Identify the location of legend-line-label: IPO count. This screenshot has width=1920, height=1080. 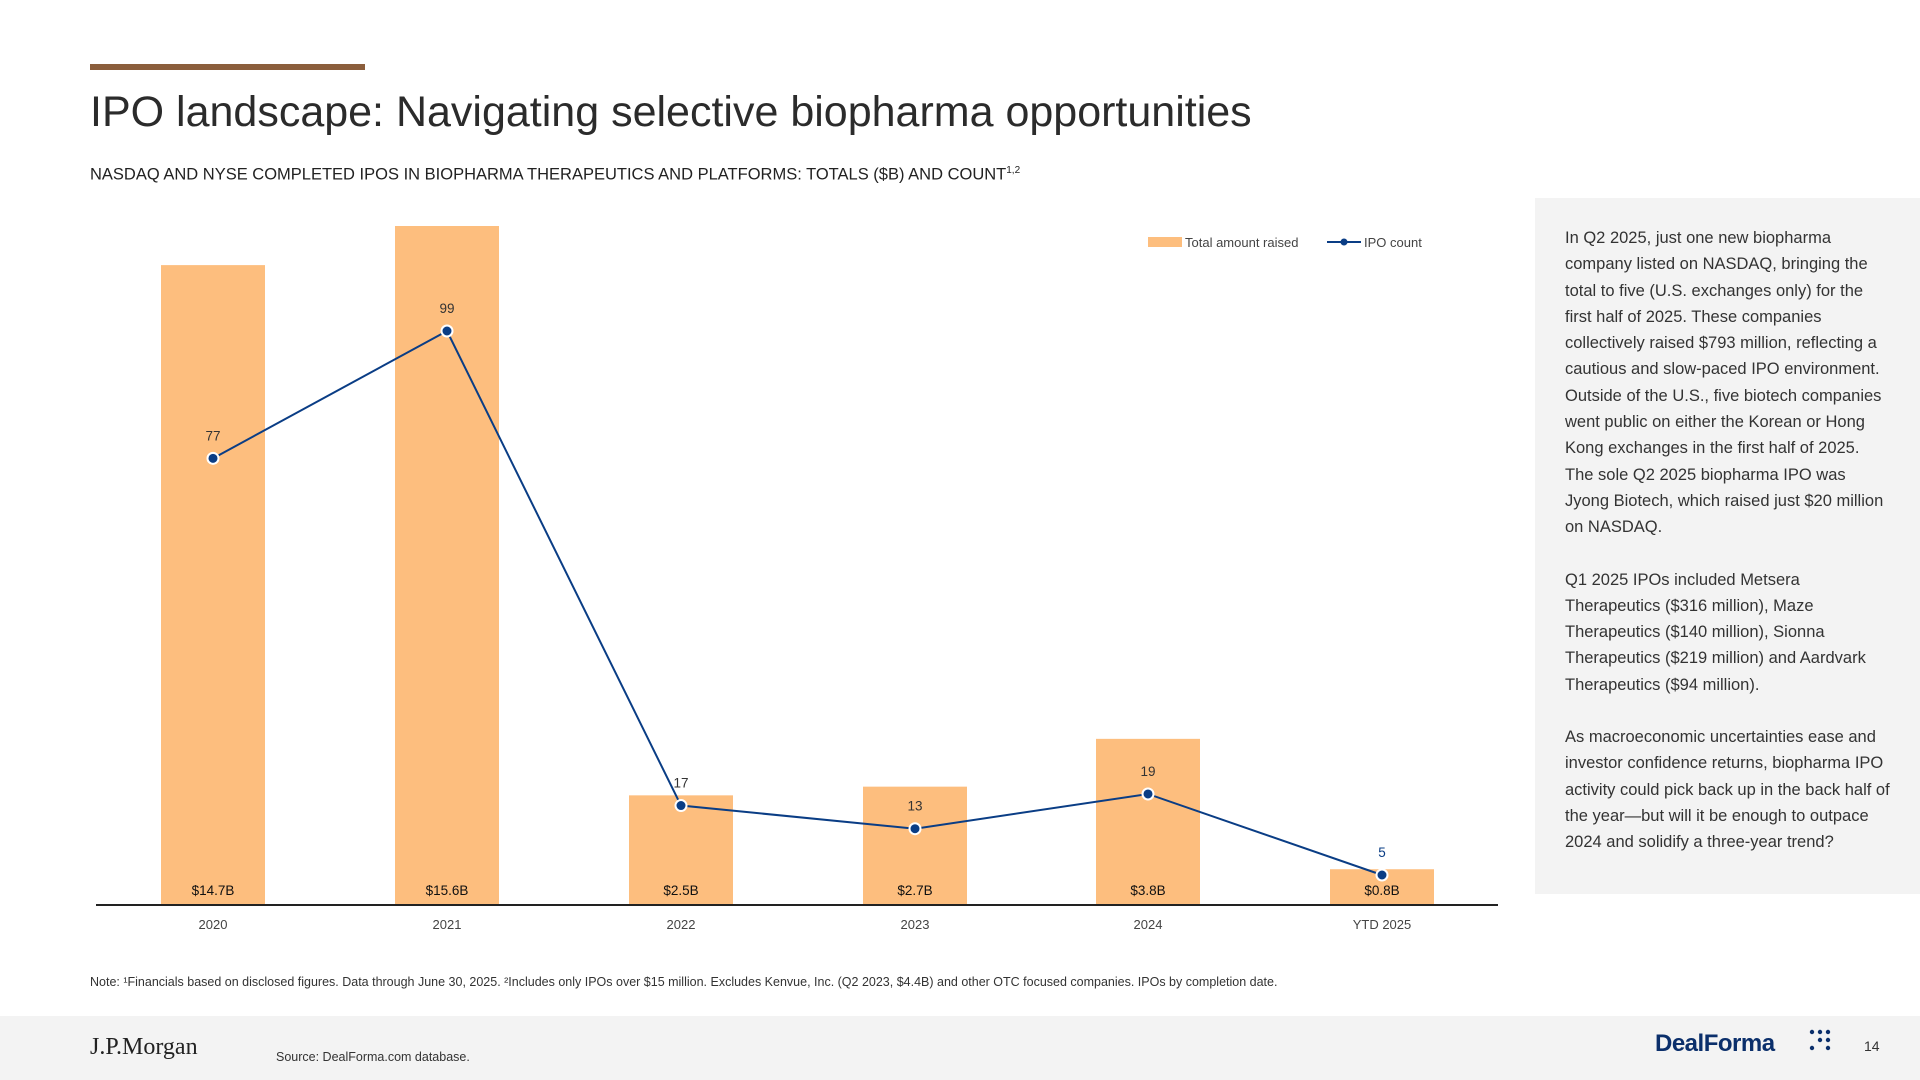
(1393, 242).